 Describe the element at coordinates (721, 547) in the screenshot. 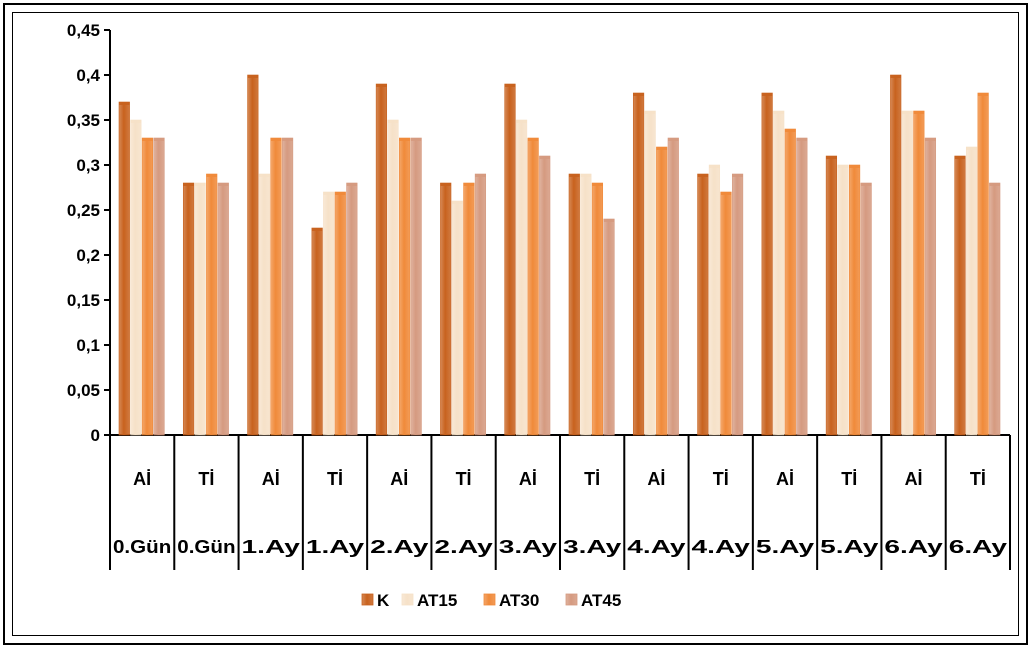

I see `category-label-time: 4.Ay` at that location.